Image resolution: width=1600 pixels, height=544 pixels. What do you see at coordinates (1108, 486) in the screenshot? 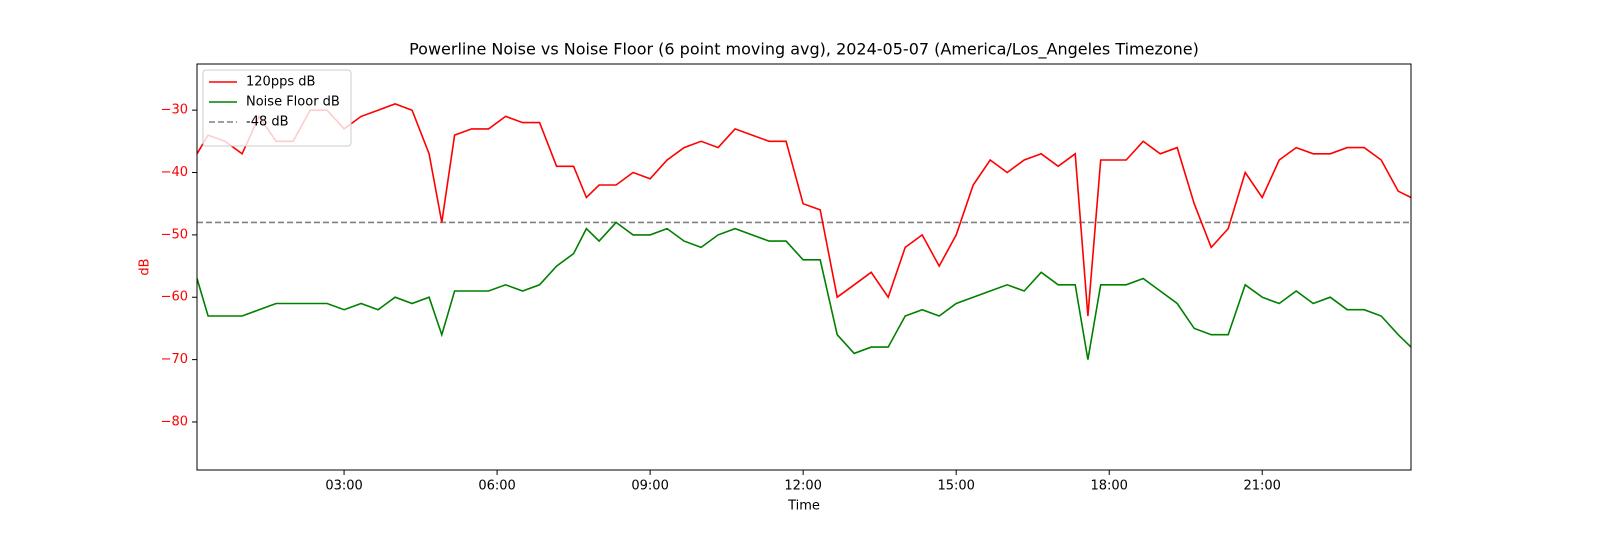
I see `x-tick-label: 18:00` at bounding box center [1108, 486].